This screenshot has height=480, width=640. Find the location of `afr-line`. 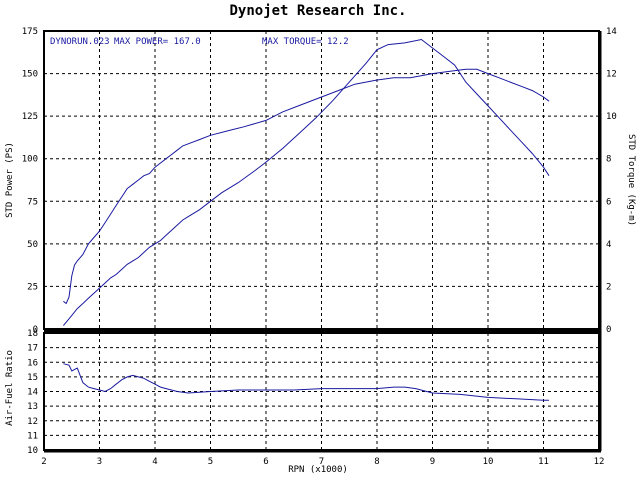

afr-line is located at coordinates (306, 382).